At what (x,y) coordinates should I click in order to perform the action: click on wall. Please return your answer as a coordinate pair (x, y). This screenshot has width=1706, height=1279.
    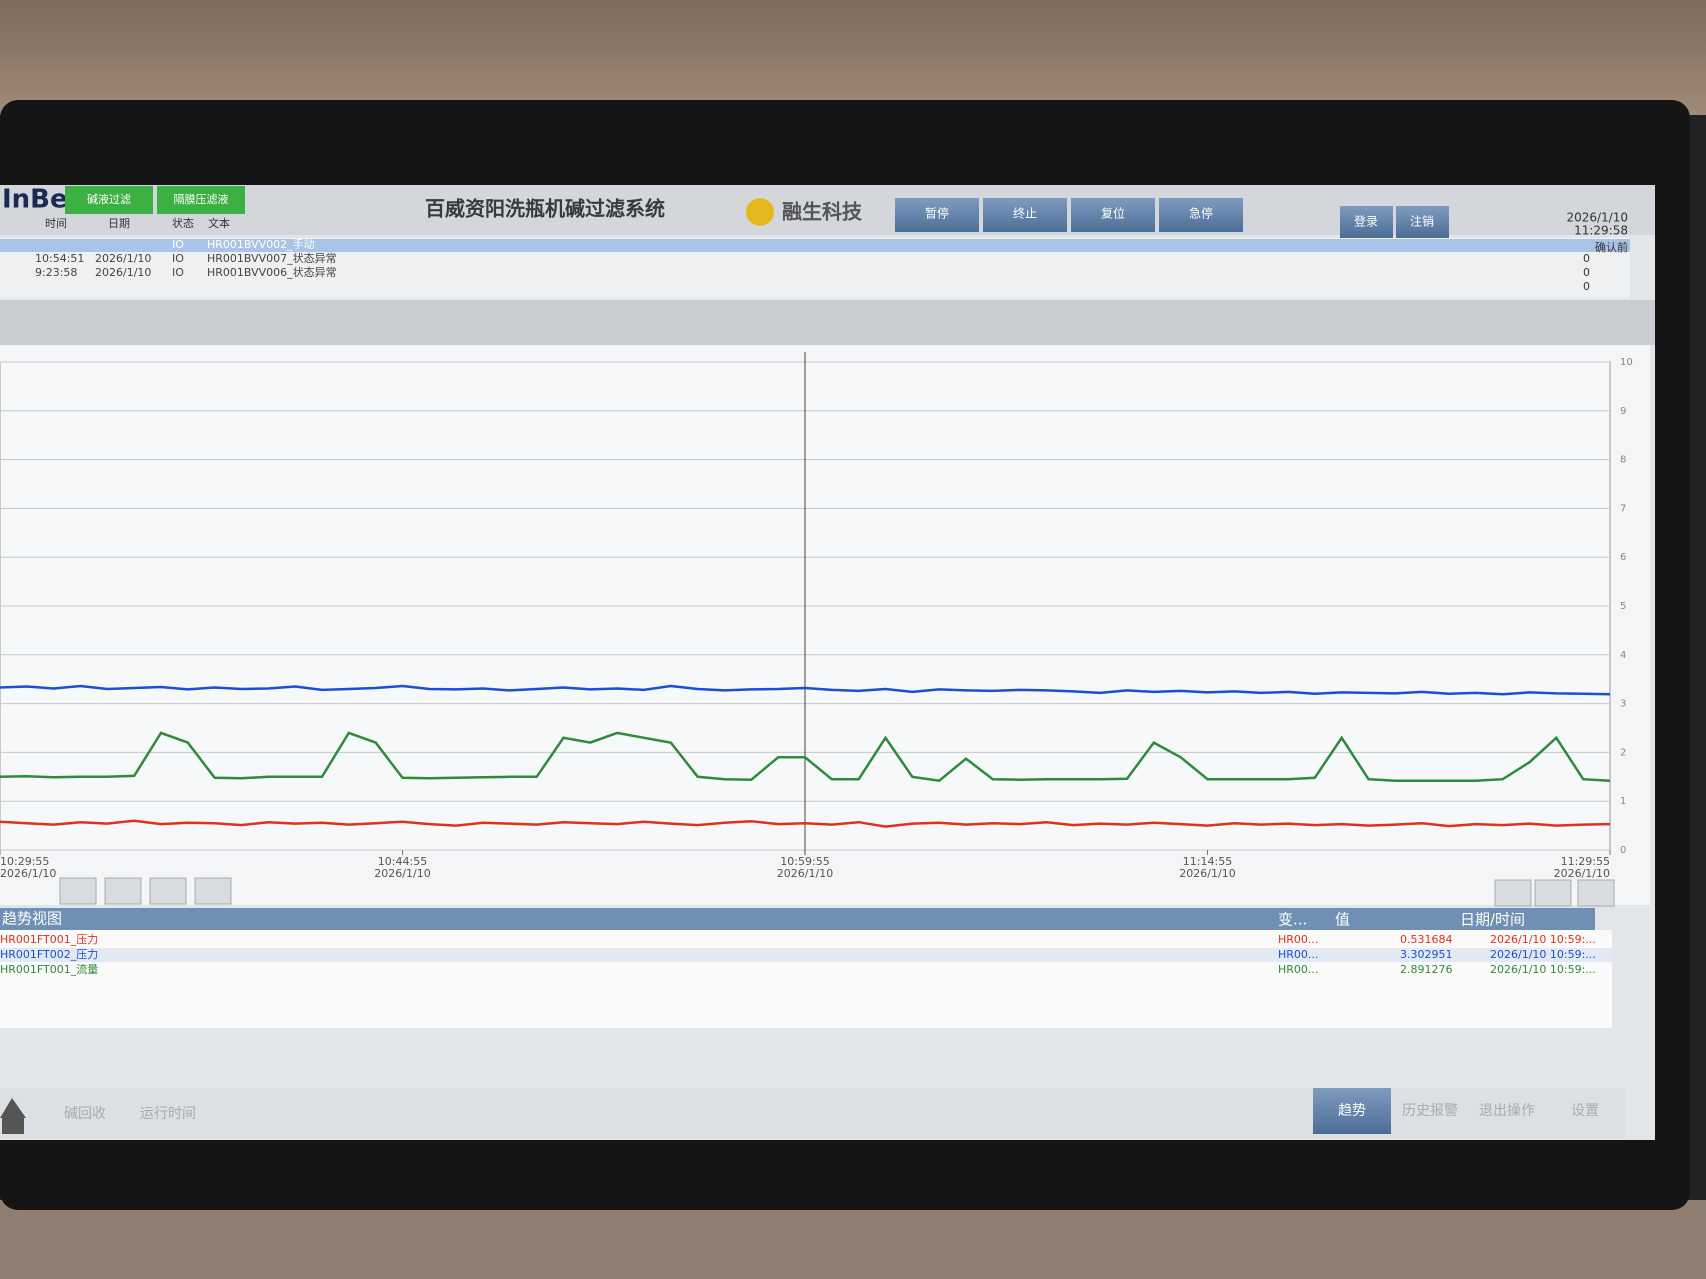
    Looking at the image, I should click on (853, 57).